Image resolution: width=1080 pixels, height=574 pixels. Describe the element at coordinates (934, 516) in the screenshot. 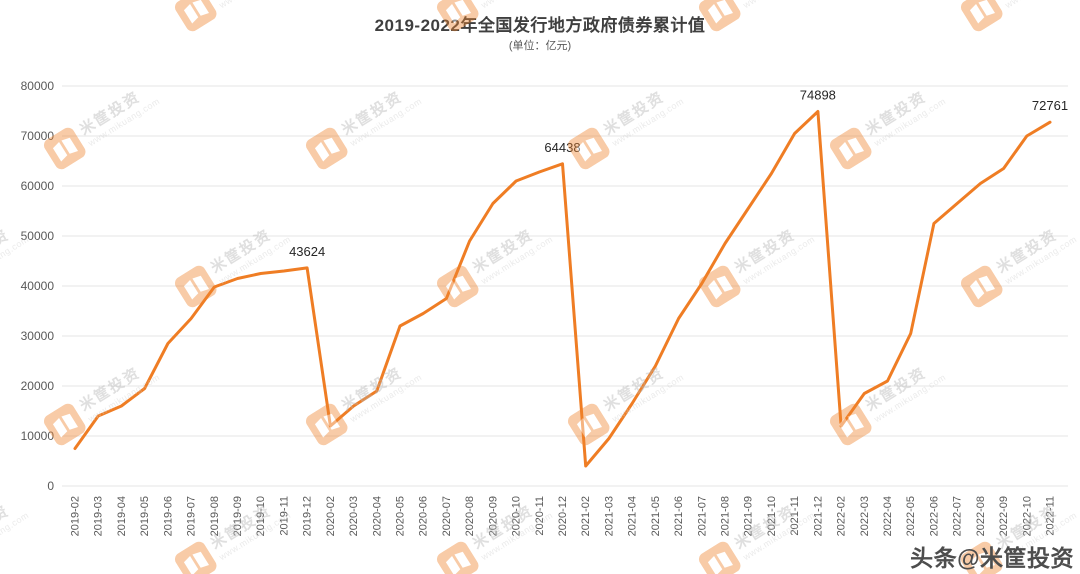

I see `x-axis-label: 2022-06` at that location.